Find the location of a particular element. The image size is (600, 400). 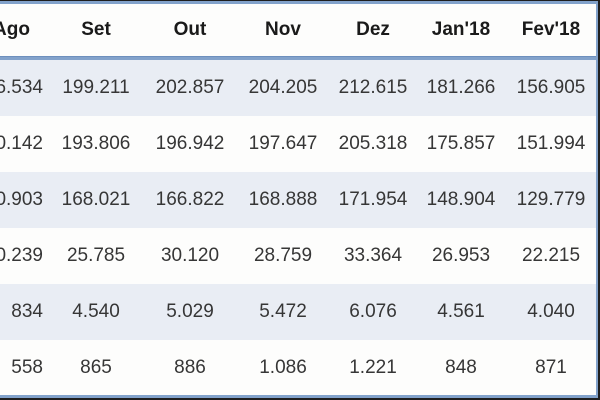

table-cell: 1.221 is located at coordinates (373, 367).